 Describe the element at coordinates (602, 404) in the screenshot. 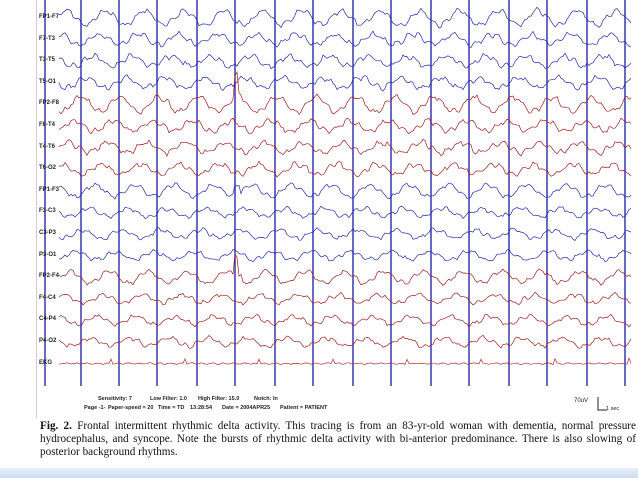

I see `calibration-bar` at that location.